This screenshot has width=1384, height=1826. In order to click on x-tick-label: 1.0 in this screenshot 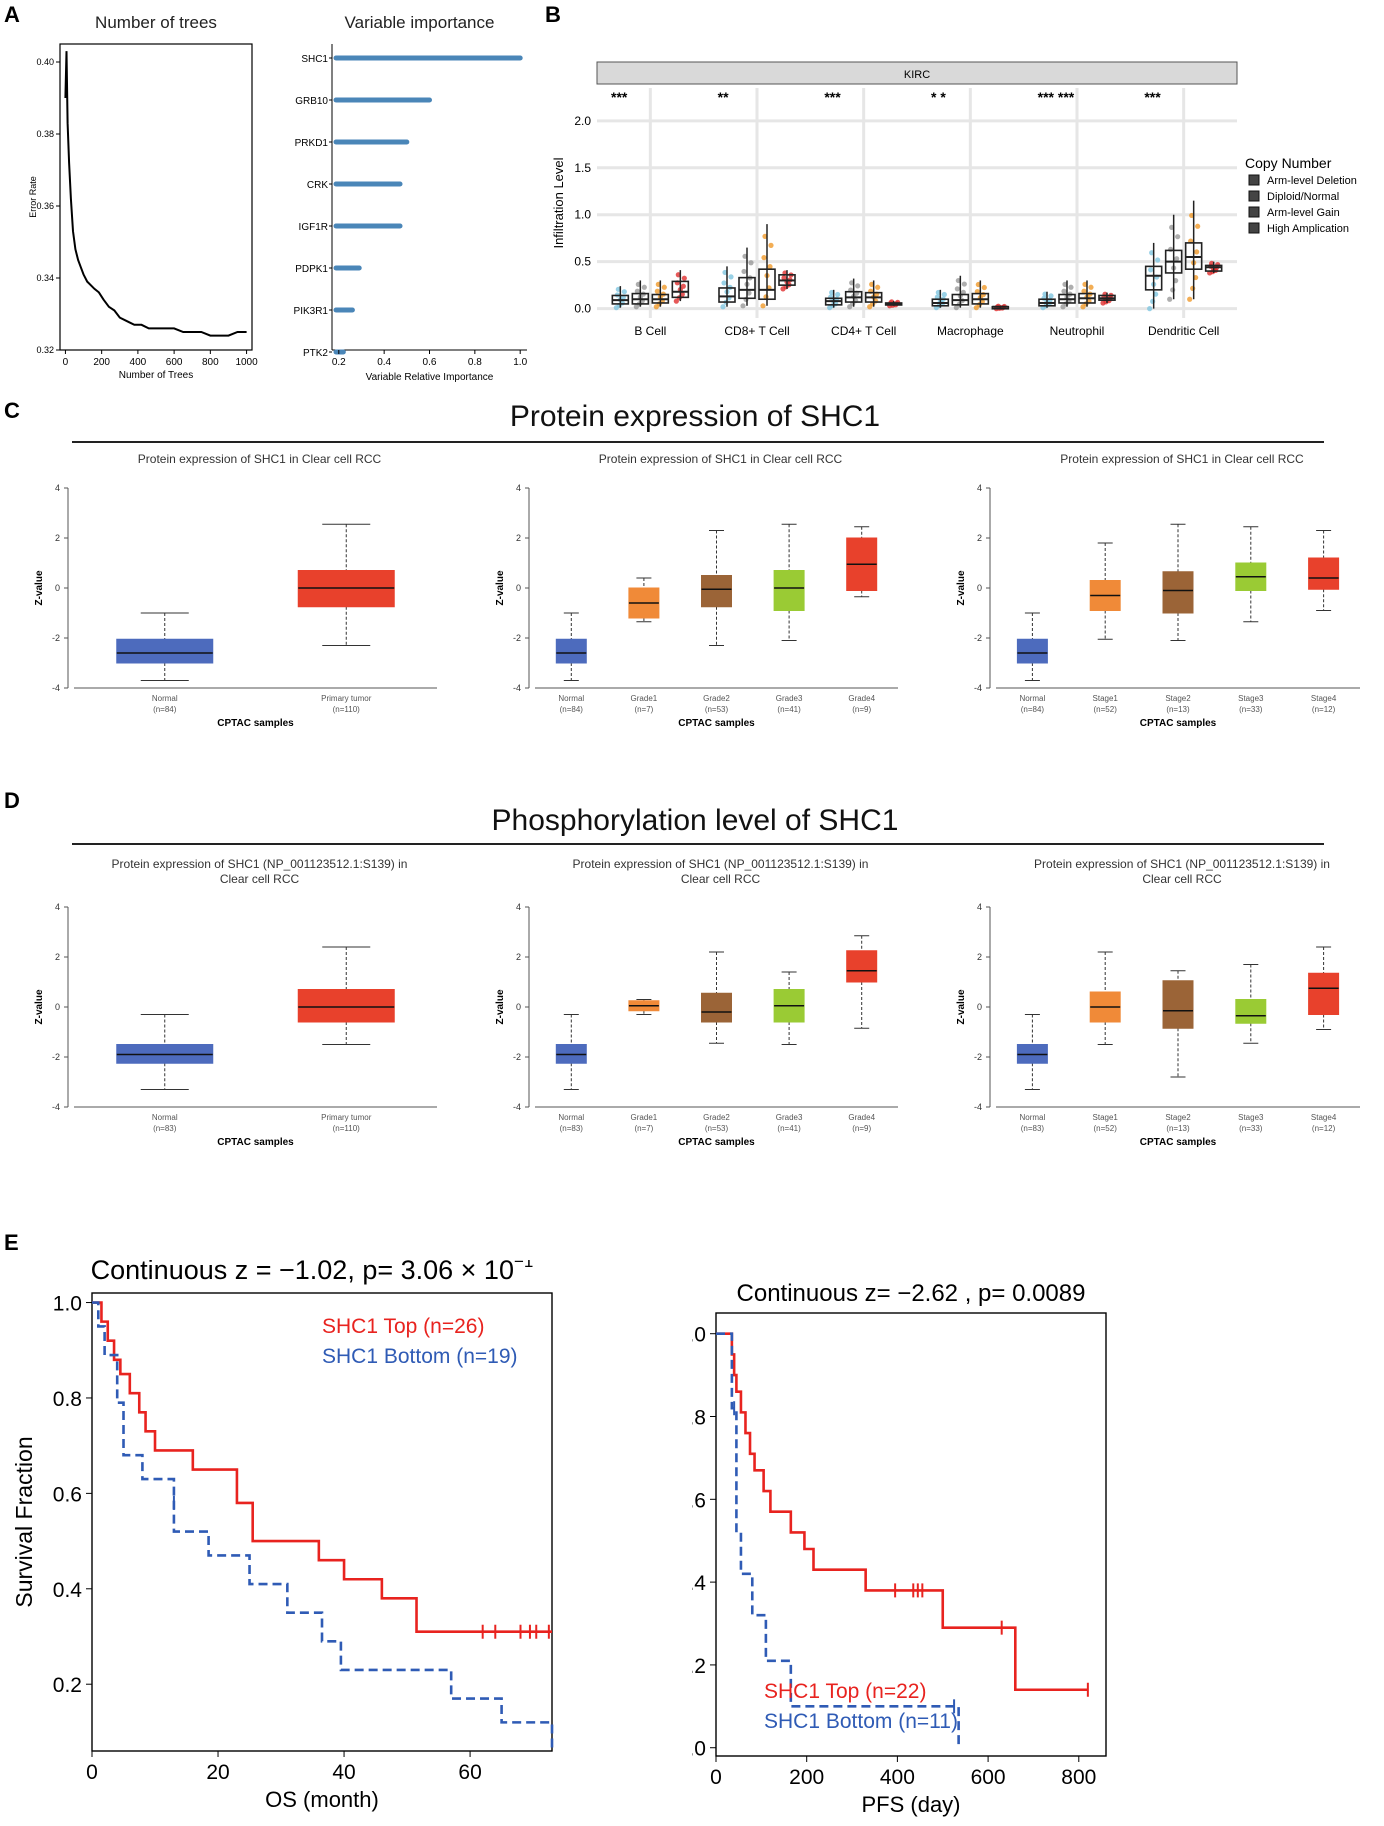, I will do `click(520, 362)`.